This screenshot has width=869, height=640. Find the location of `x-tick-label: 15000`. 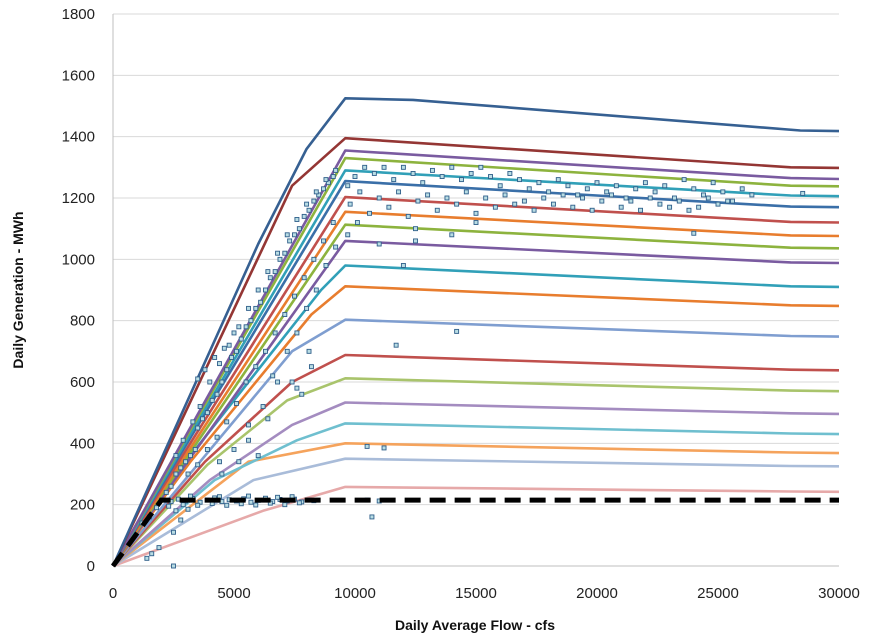

x-tick-label: 15000 is located at coordinates (476, 593).